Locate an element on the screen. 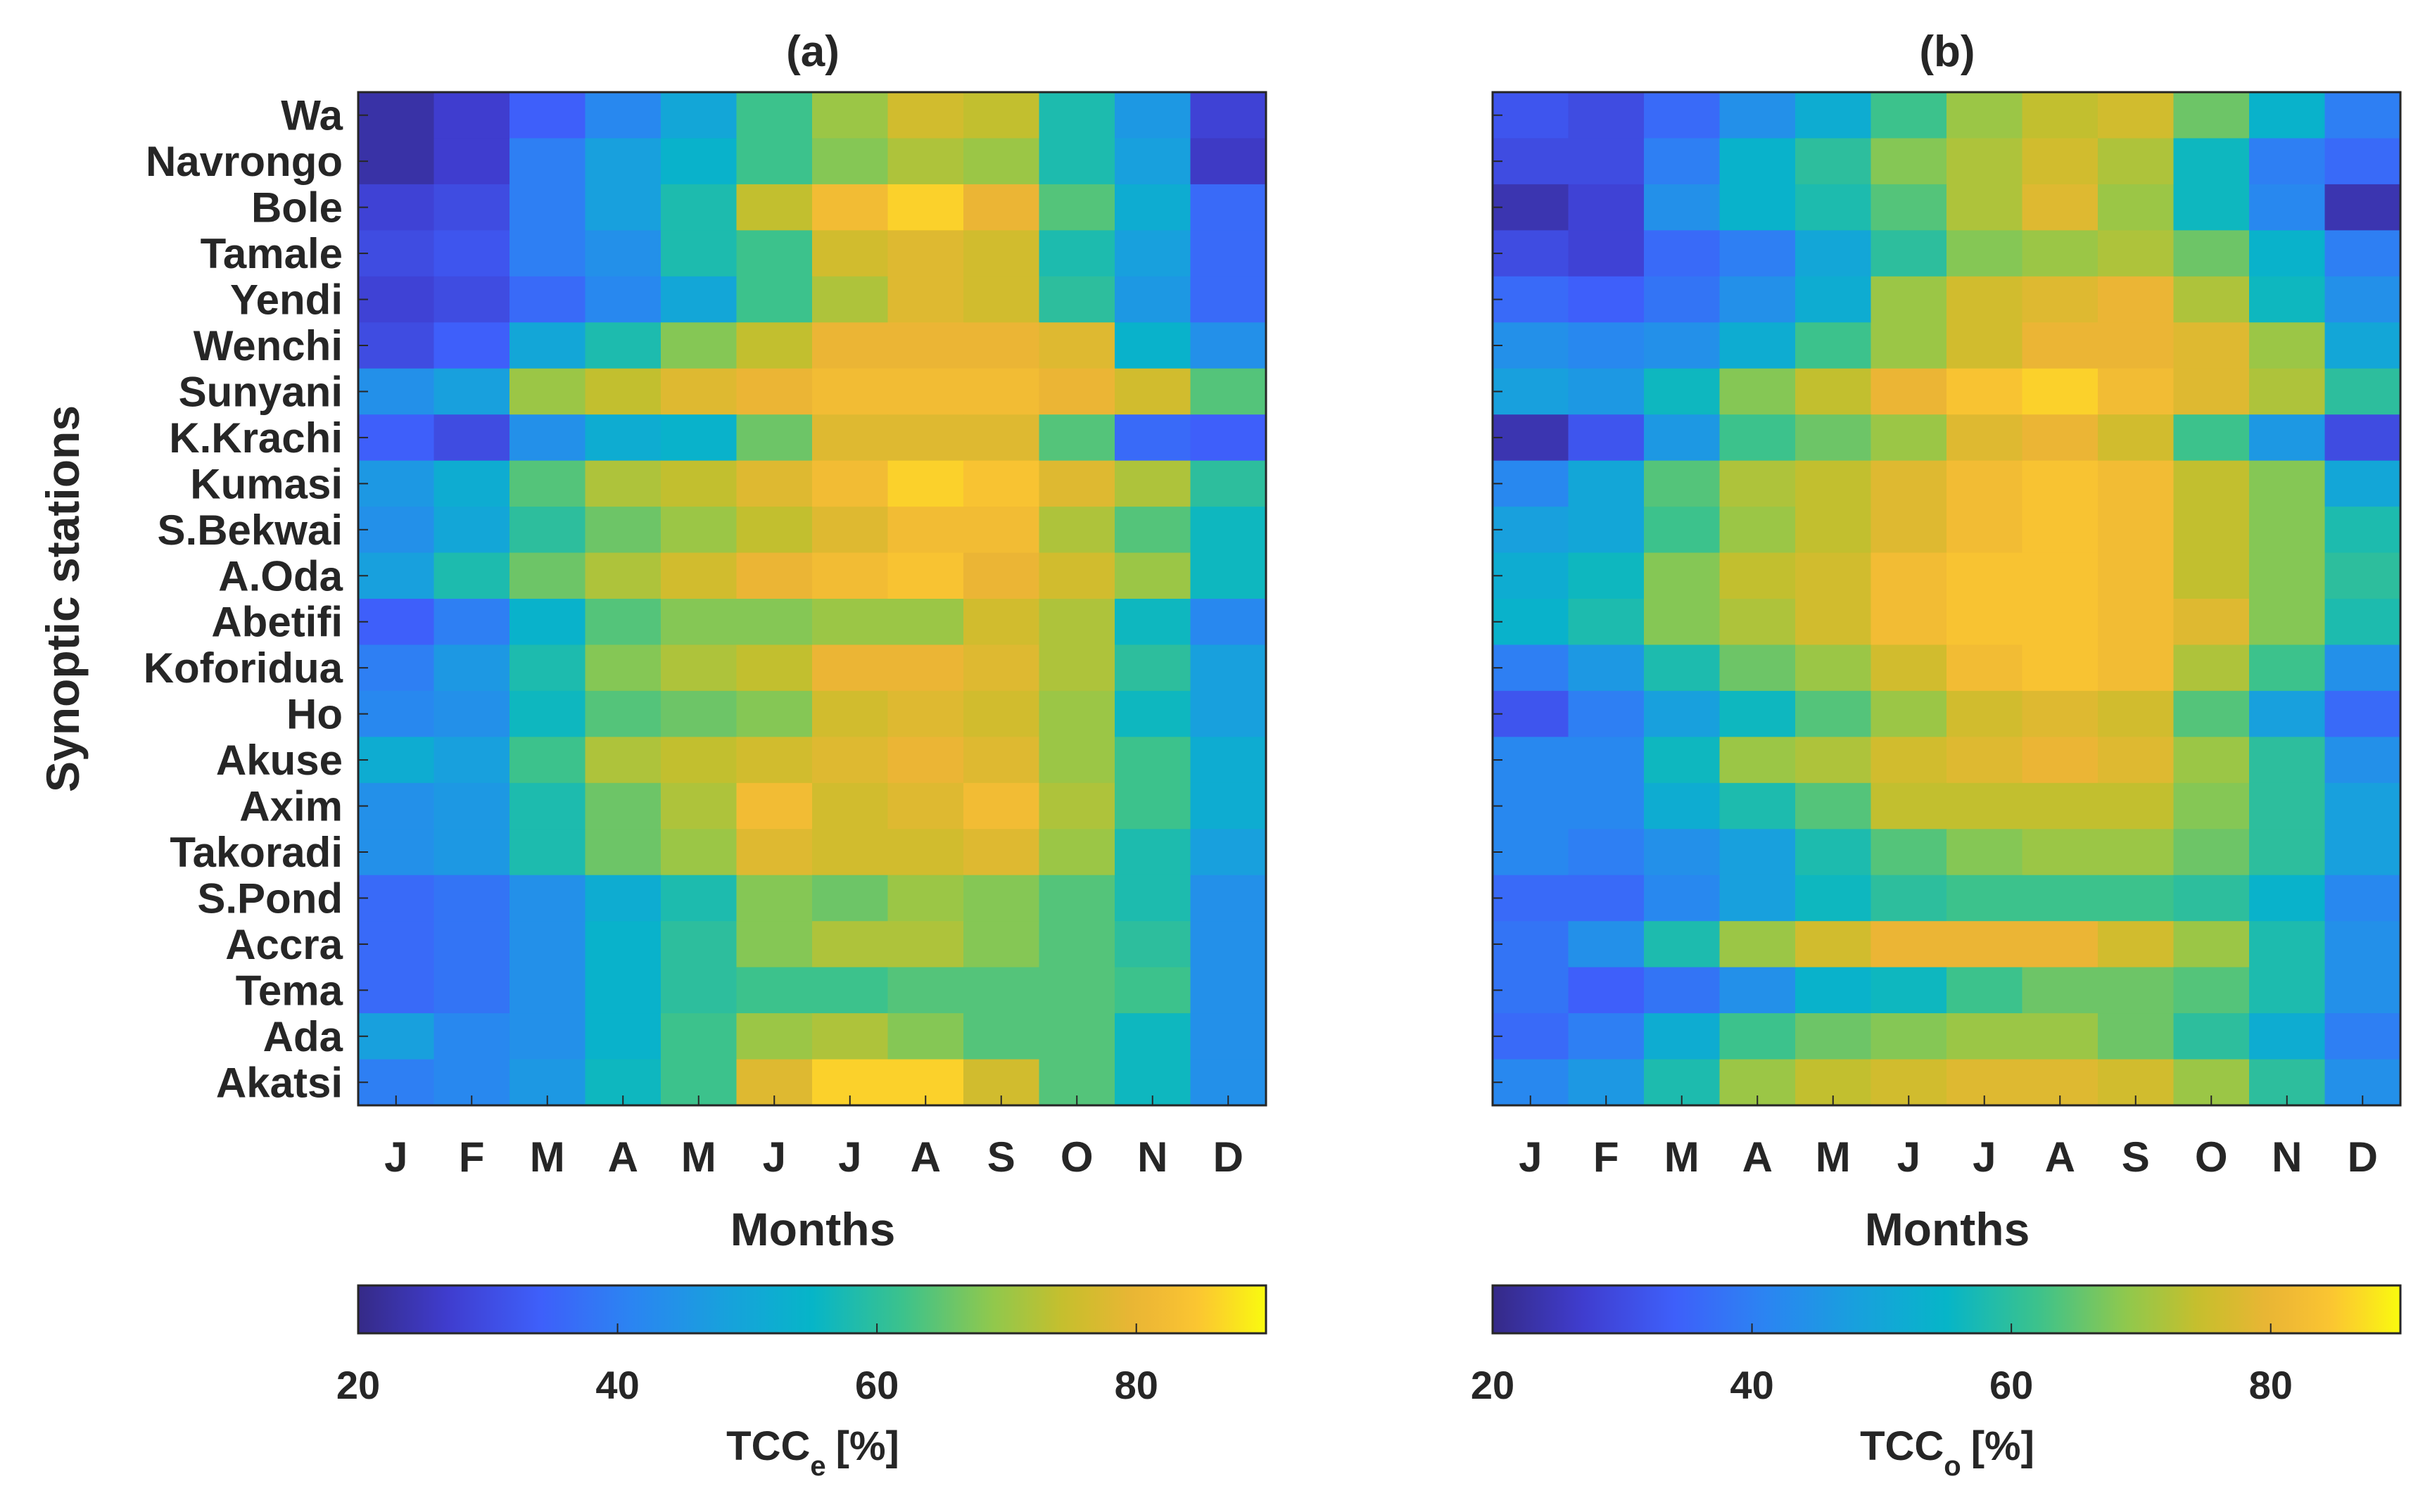 This screenshot has height=1512, width=2418. column-label: S is located at coordinates (2136, 1157).